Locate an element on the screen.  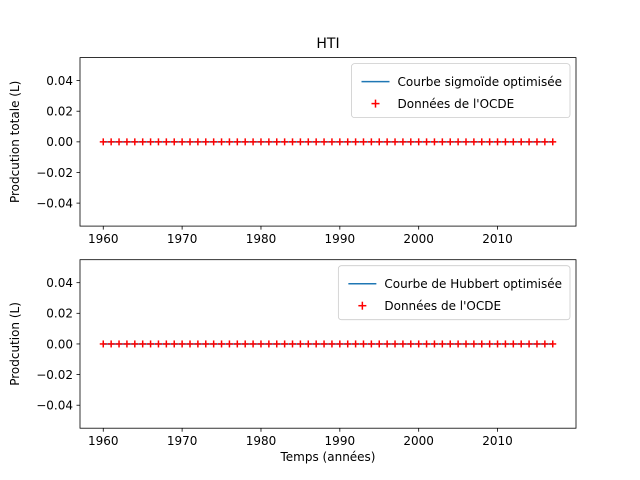
y-tick-label: 0.00 is located at coordinates (59, 344).